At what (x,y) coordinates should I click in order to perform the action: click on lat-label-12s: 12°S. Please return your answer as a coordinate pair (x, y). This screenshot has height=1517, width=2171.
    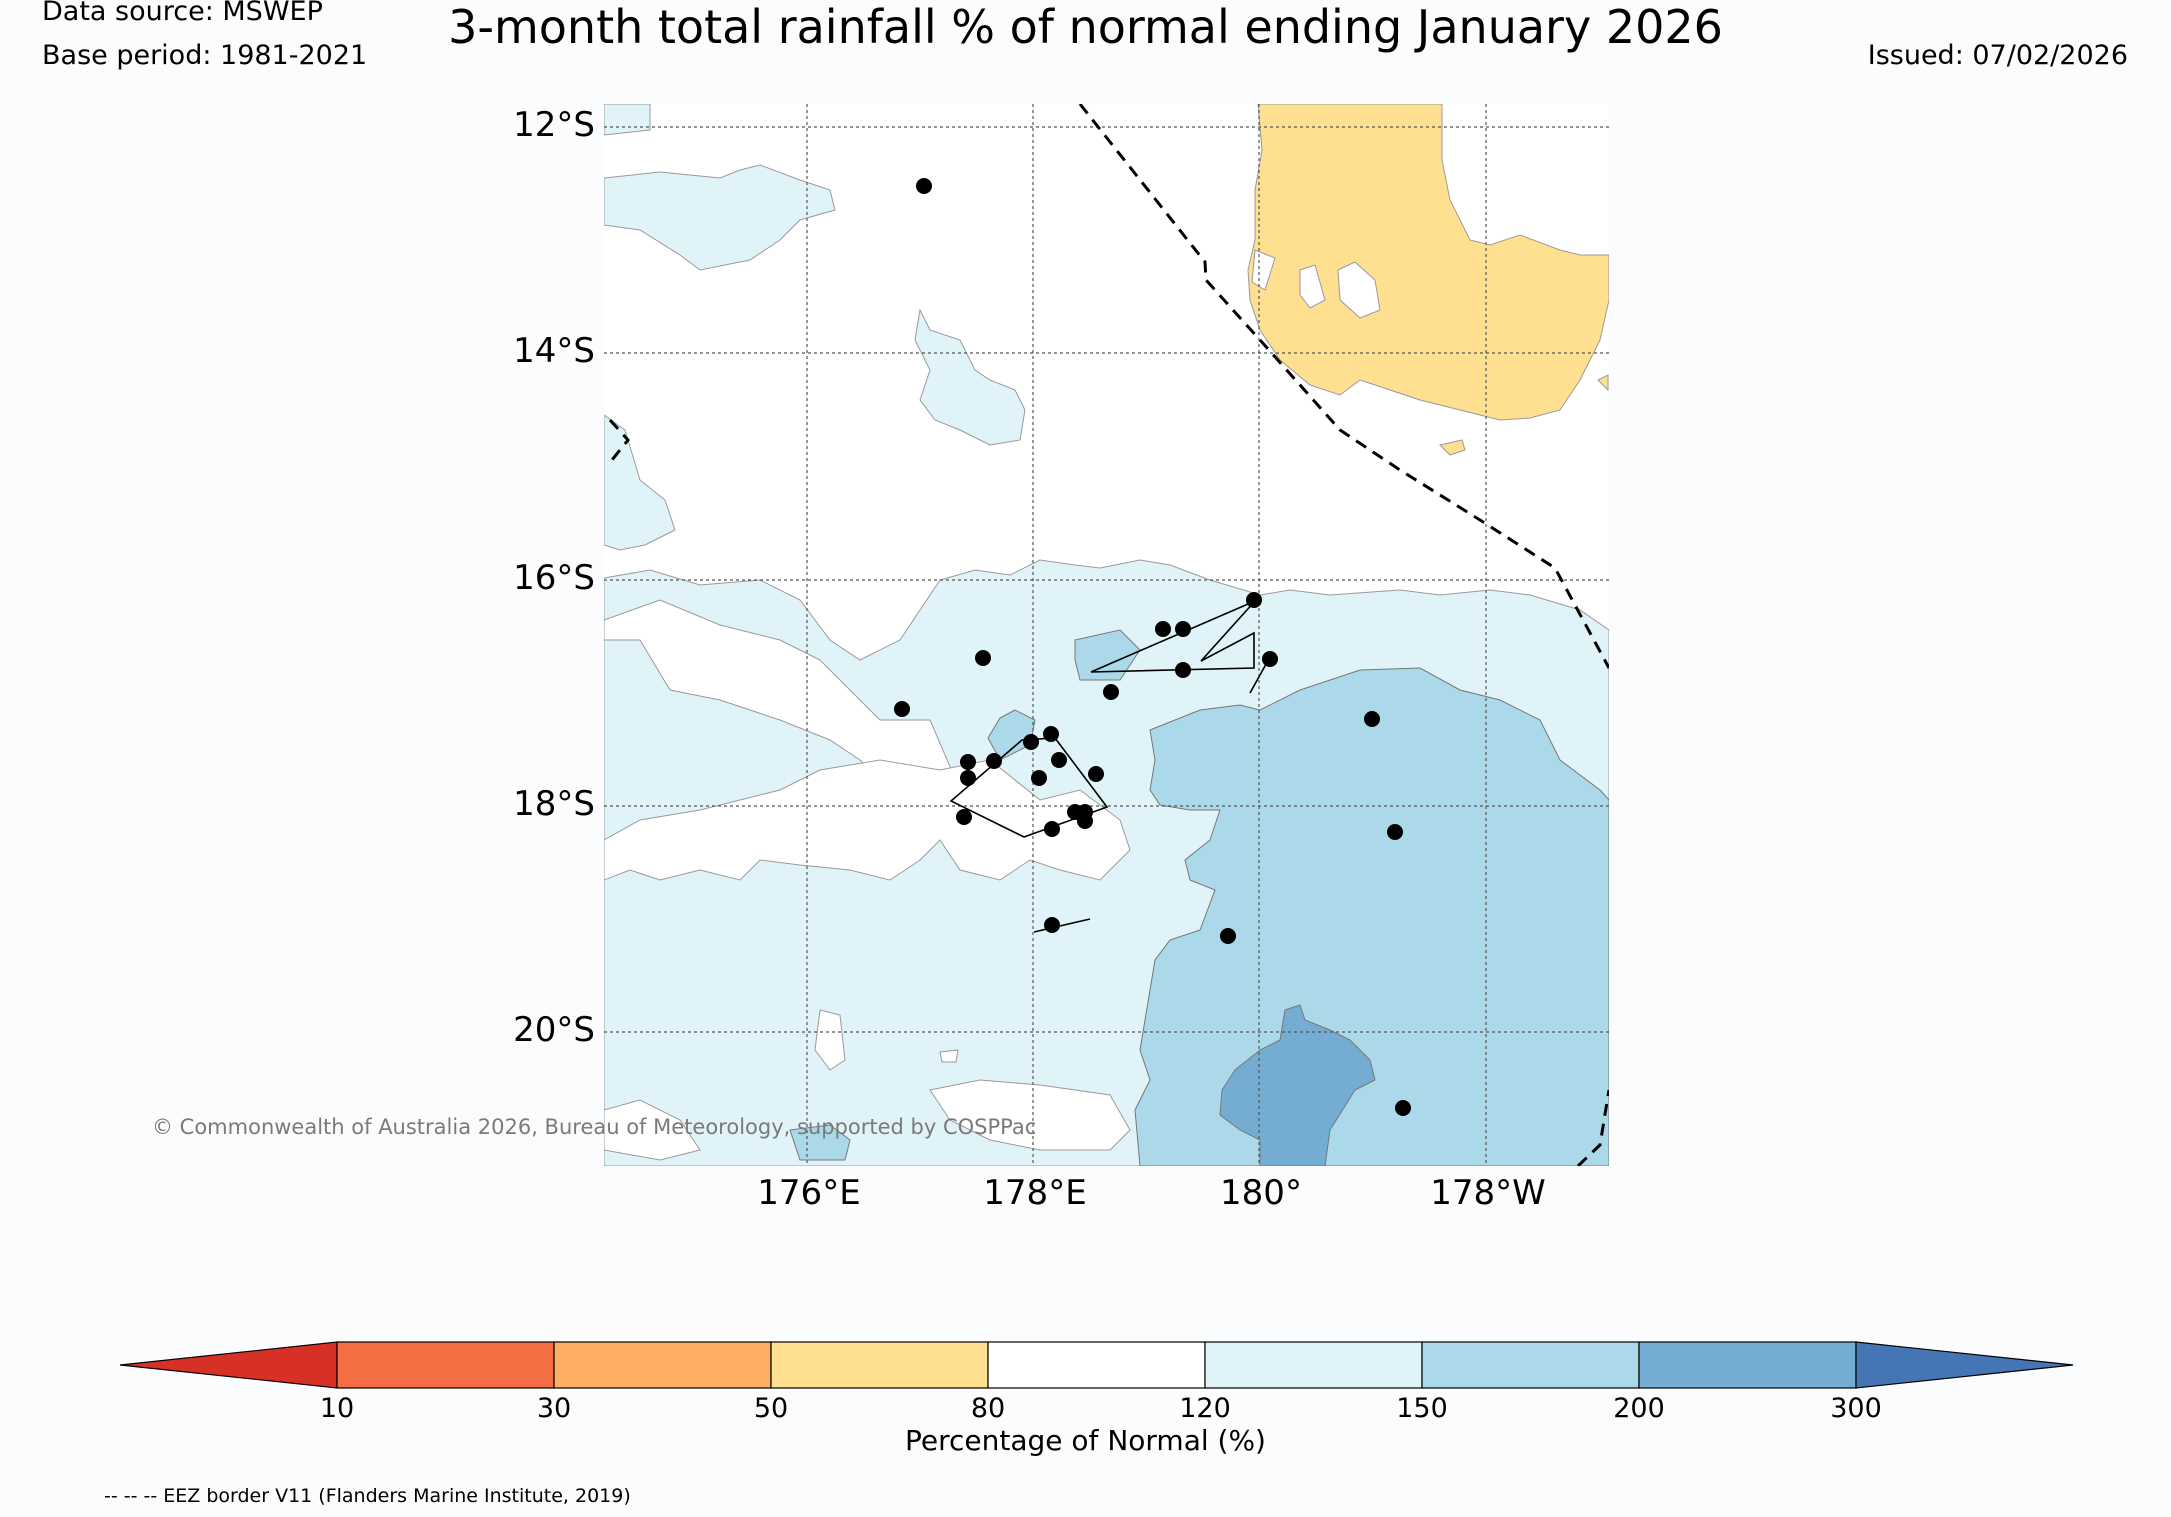
    Looking at the image, I should click on (554, 125).